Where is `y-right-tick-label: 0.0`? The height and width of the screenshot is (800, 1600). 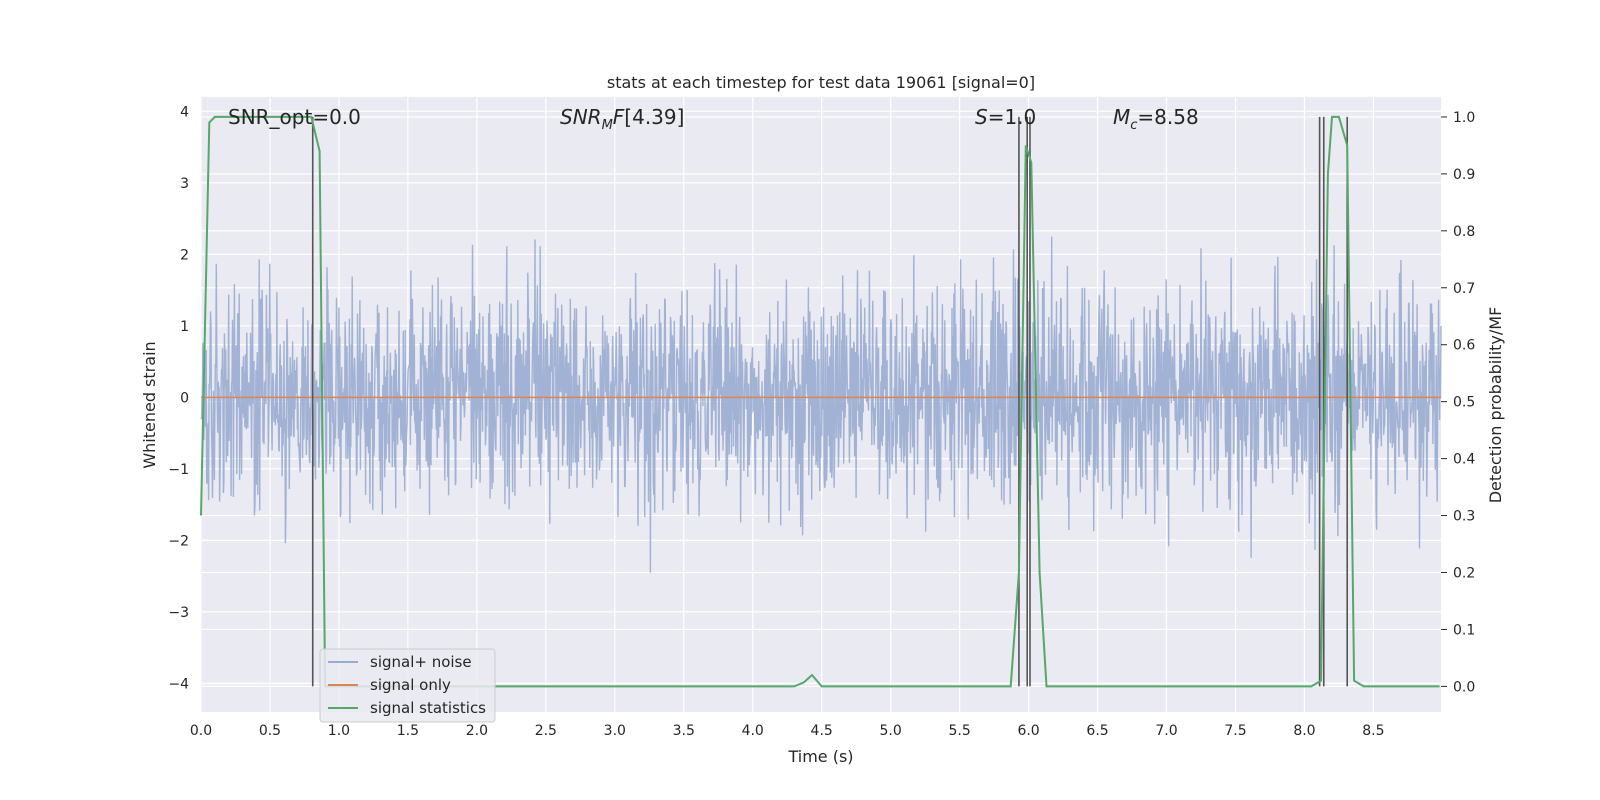 y-right-tick-label: 0.0 is located at coordinates (1464, 687).